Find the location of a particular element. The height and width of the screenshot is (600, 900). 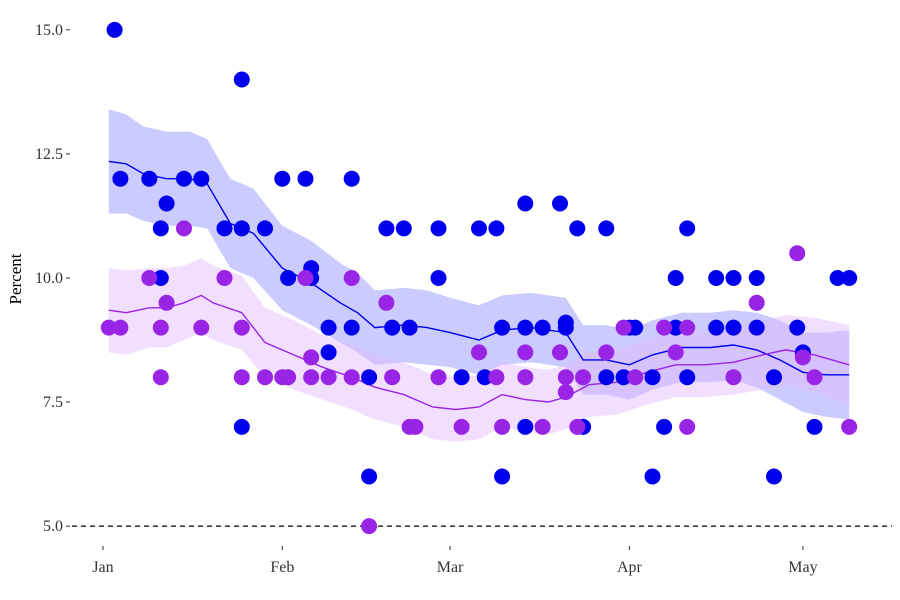

x-tick-label: May is located at coordinates (802, 567).